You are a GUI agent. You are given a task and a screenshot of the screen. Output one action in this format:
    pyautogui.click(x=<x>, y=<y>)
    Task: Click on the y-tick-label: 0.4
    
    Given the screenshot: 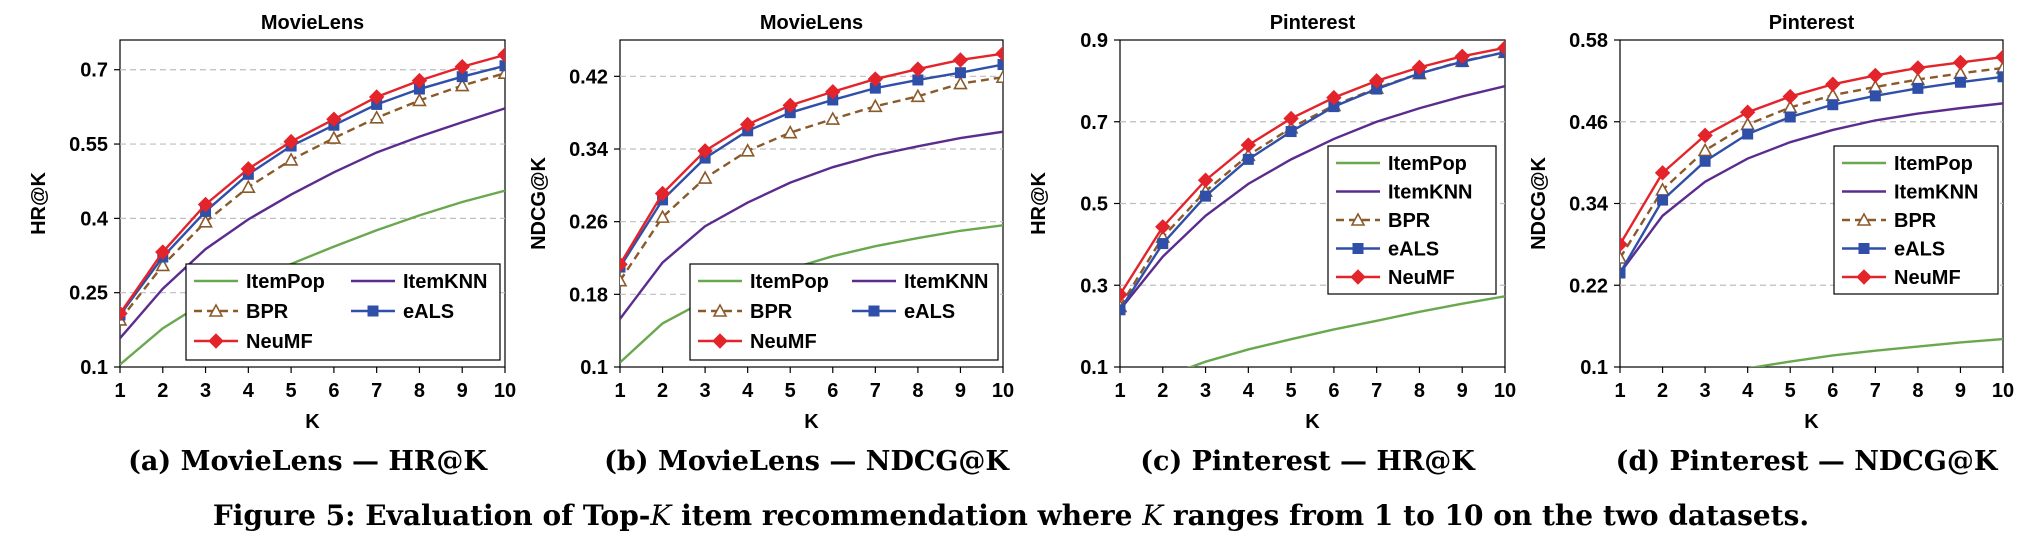 What is the action you would take?
    pyautogui.click(x=94, y=219)
    